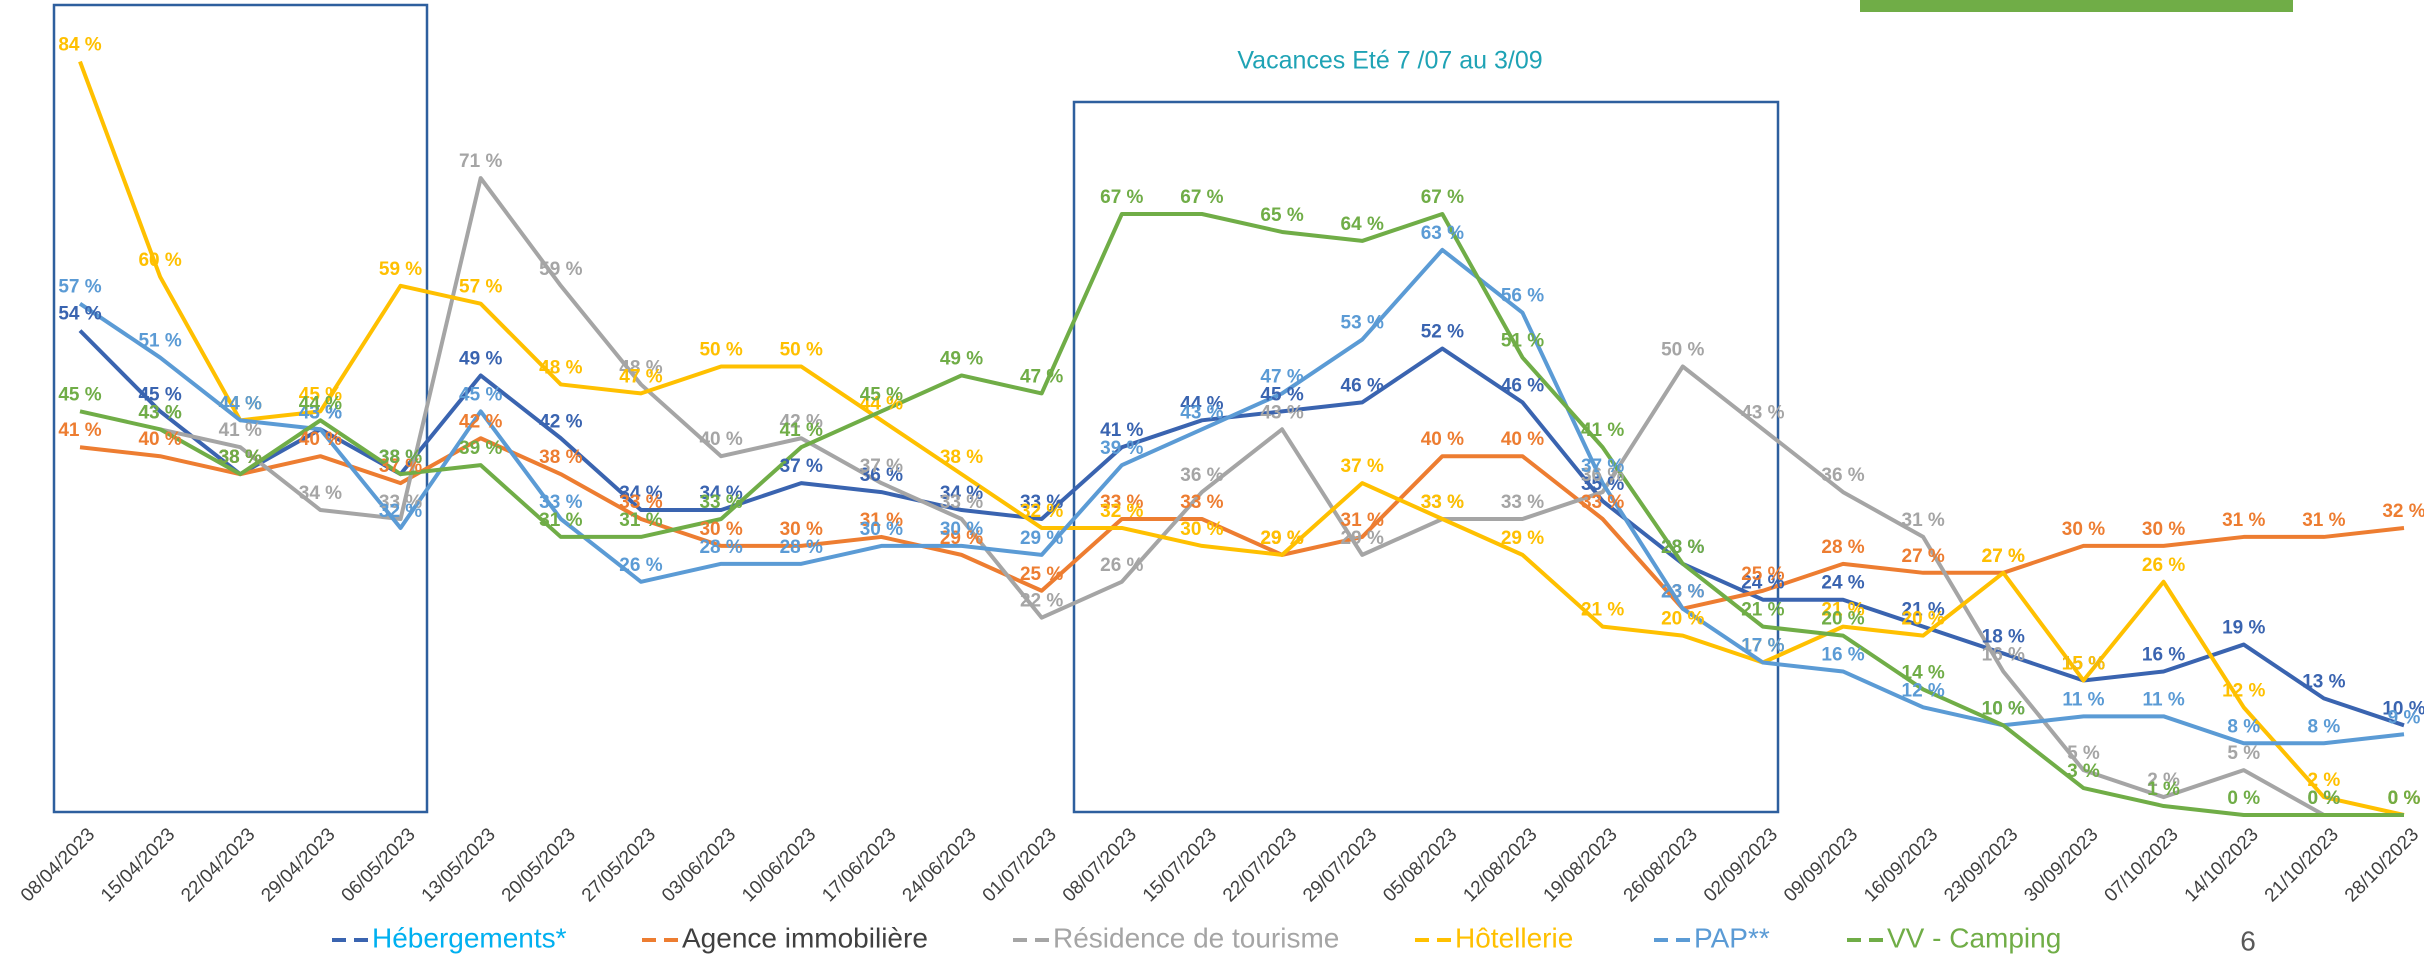  I want to click on x-tick-label: 10/06/2023, so click(779, 865).